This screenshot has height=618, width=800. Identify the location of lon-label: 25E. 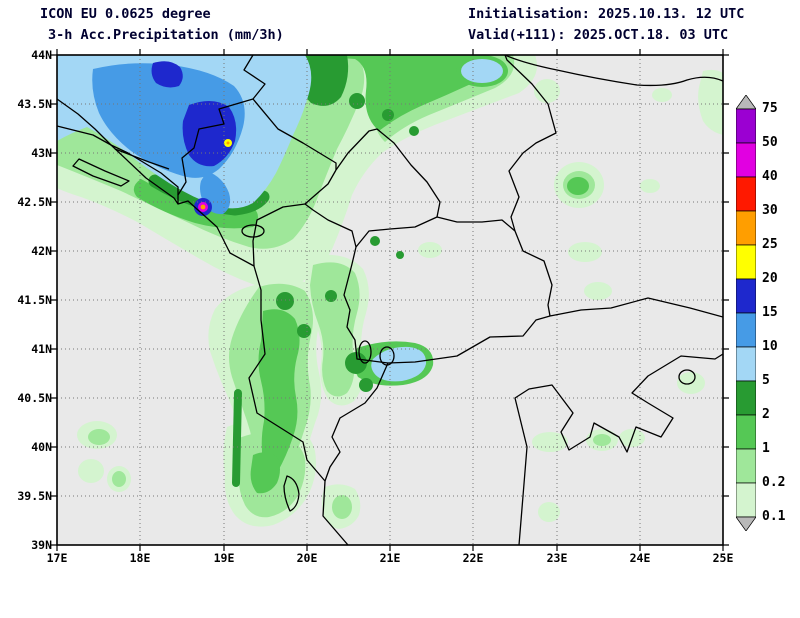
(723, 558).